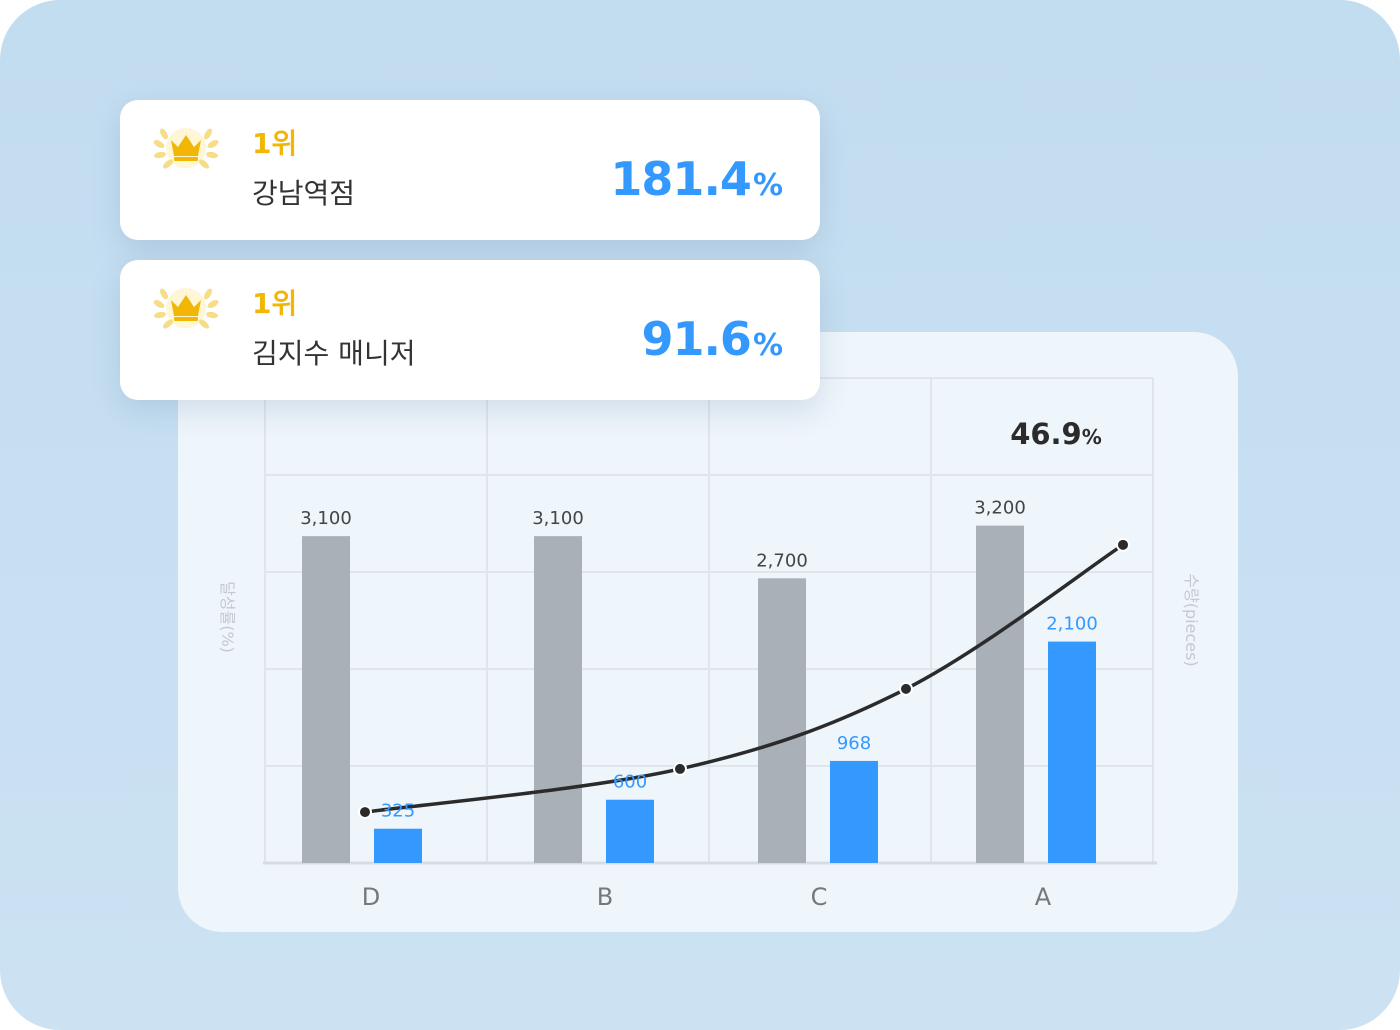  What do you see at coordinates (782, 560) in the screenshot?
I see `target-label-C: 2,700` at bounding box center [782, 560].